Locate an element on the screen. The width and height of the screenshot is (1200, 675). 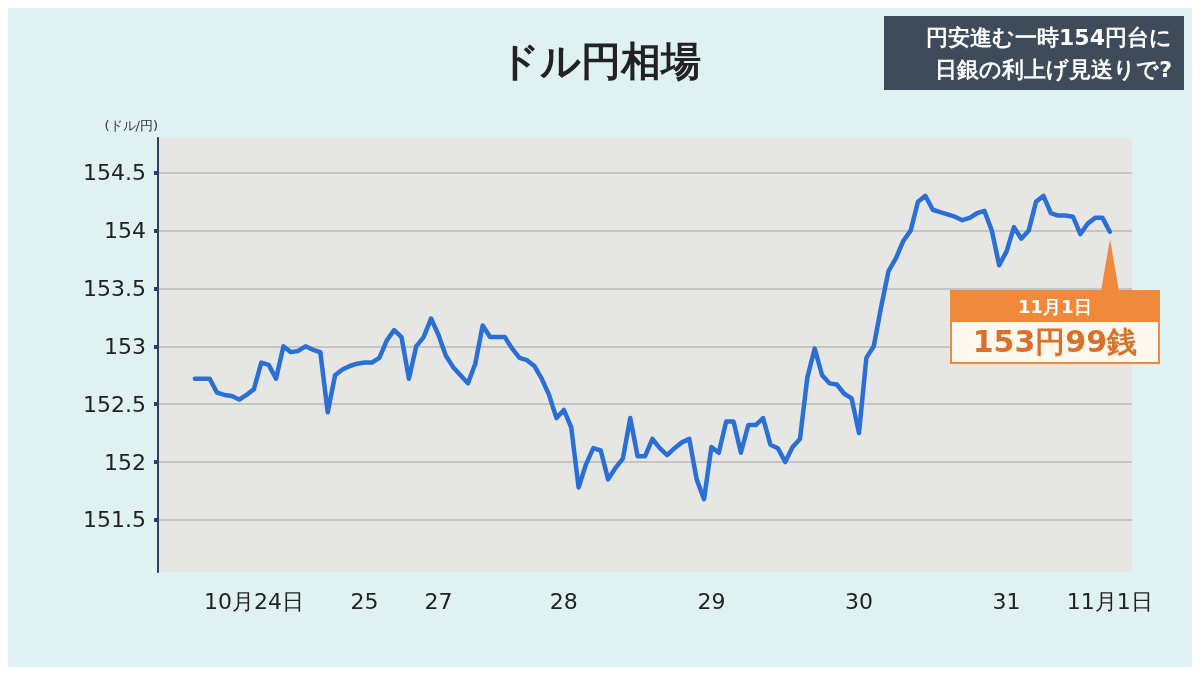
y-tick-label: 154 is located at coordinates (125, 231).